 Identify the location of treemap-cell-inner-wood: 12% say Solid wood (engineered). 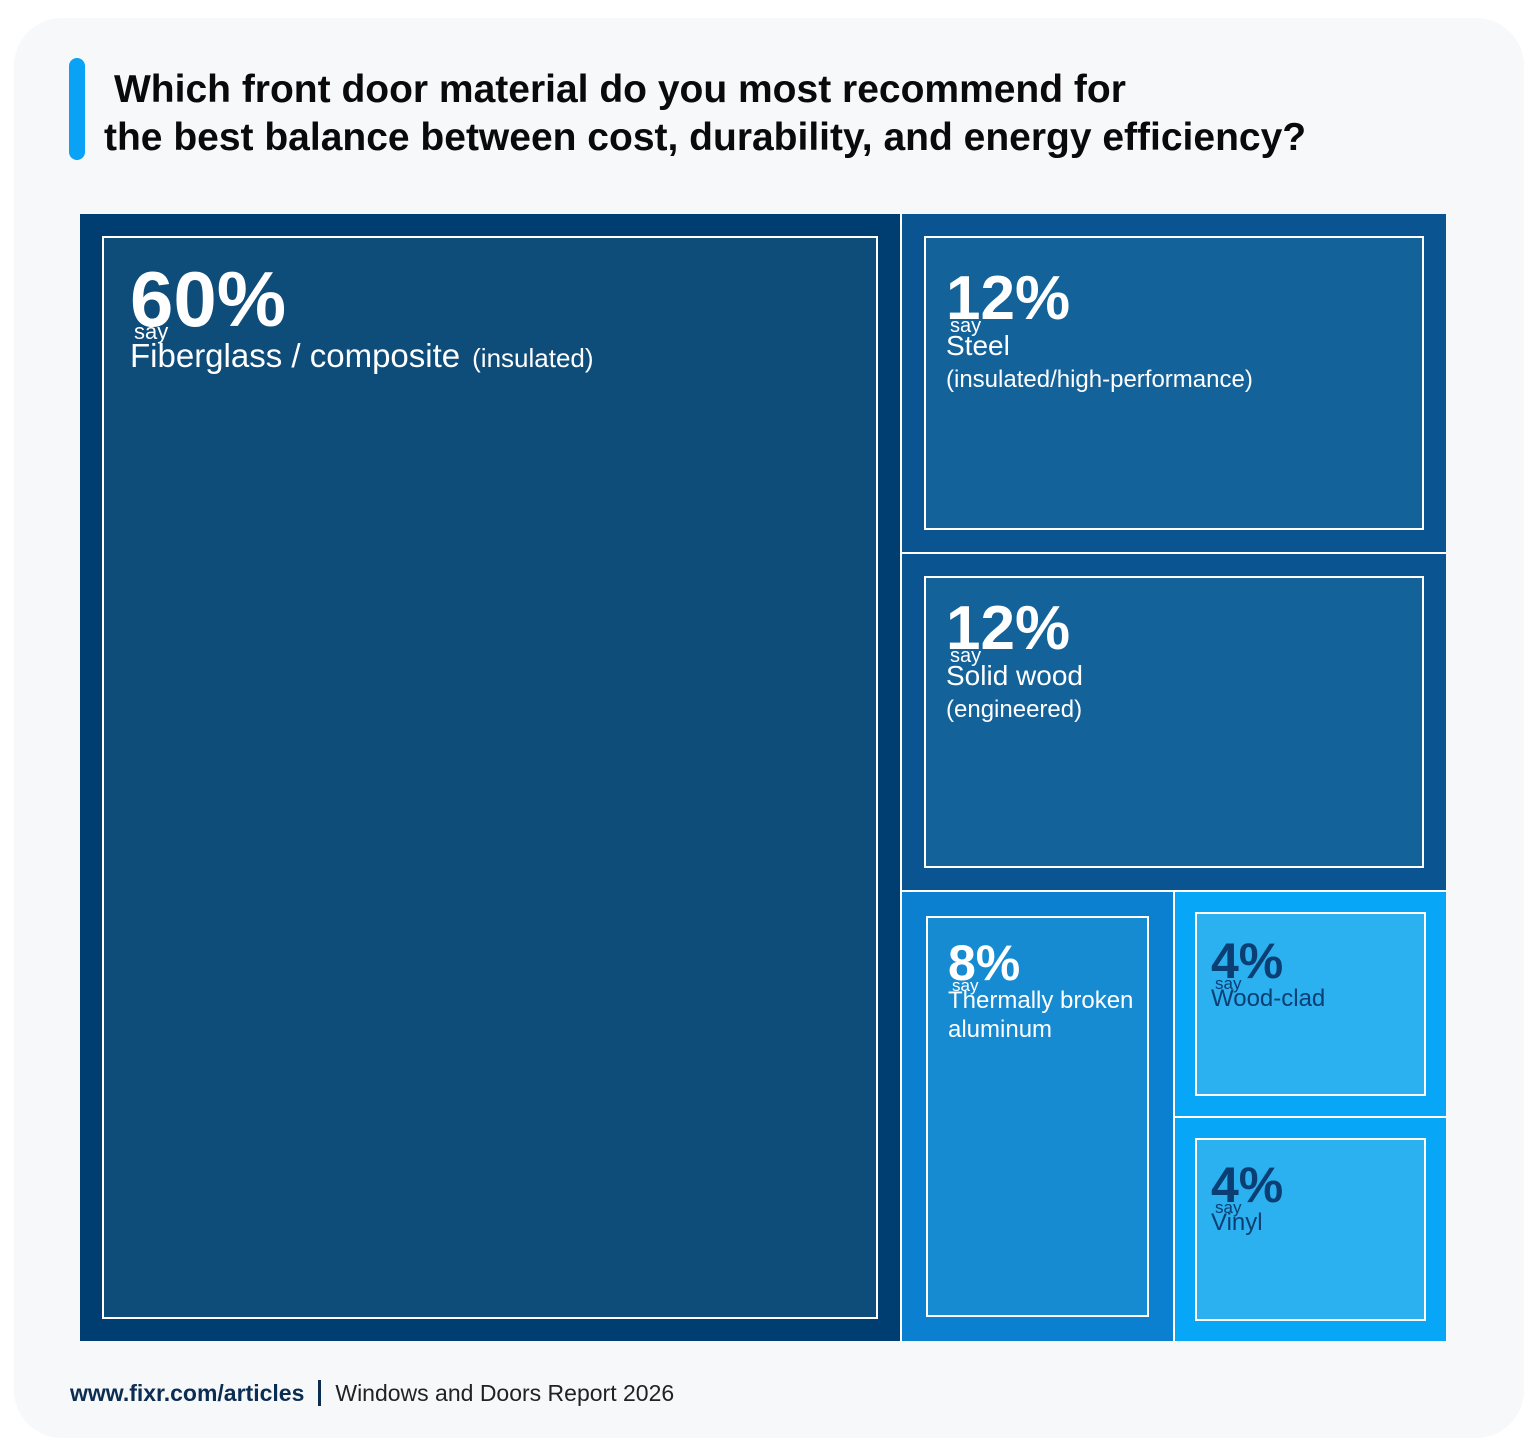
(1174, 722).